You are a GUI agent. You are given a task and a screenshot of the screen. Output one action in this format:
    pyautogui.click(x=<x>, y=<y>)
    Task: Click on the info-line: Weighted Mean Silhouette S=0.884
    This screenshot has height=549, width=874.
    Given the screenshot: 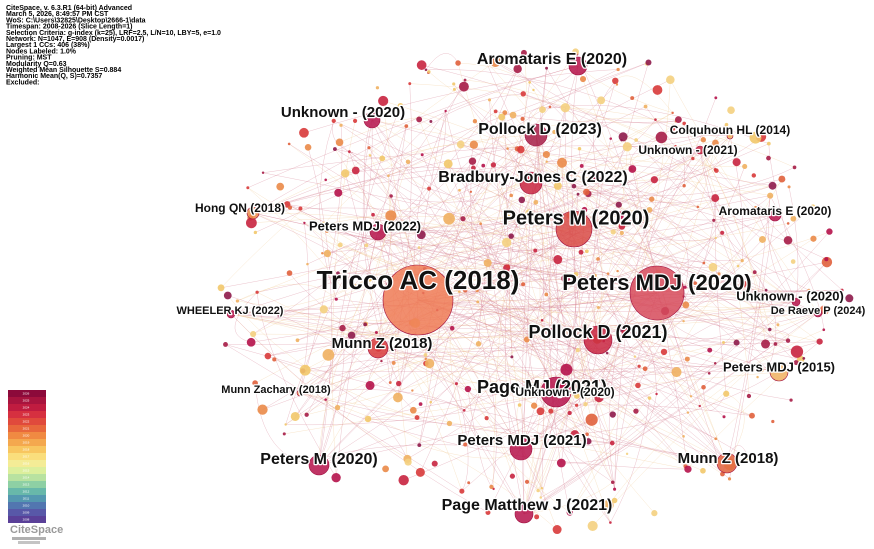 What is the action you would take?
    pyautogui.click(x=63, y=70)
    